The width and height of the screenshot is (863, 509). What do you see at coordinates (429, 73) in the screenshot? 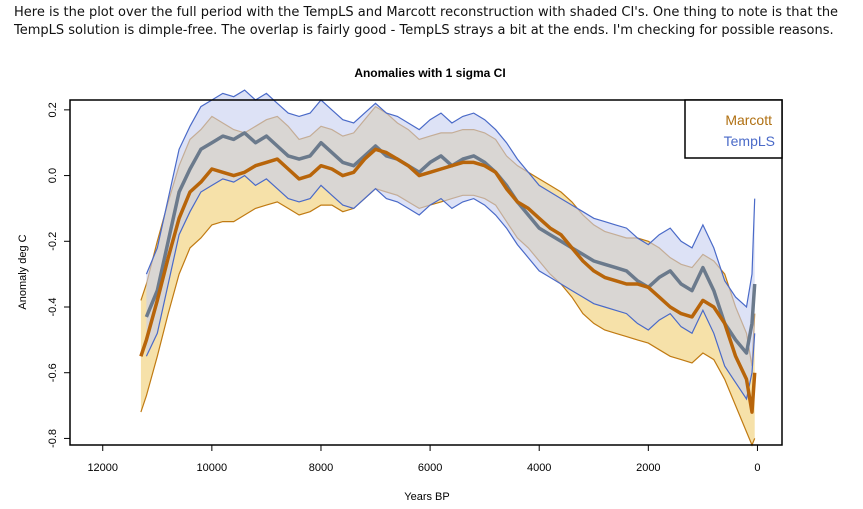
I see `chart-title: Anomalies with 1 sigma CI` at bounding box center [429, 73].